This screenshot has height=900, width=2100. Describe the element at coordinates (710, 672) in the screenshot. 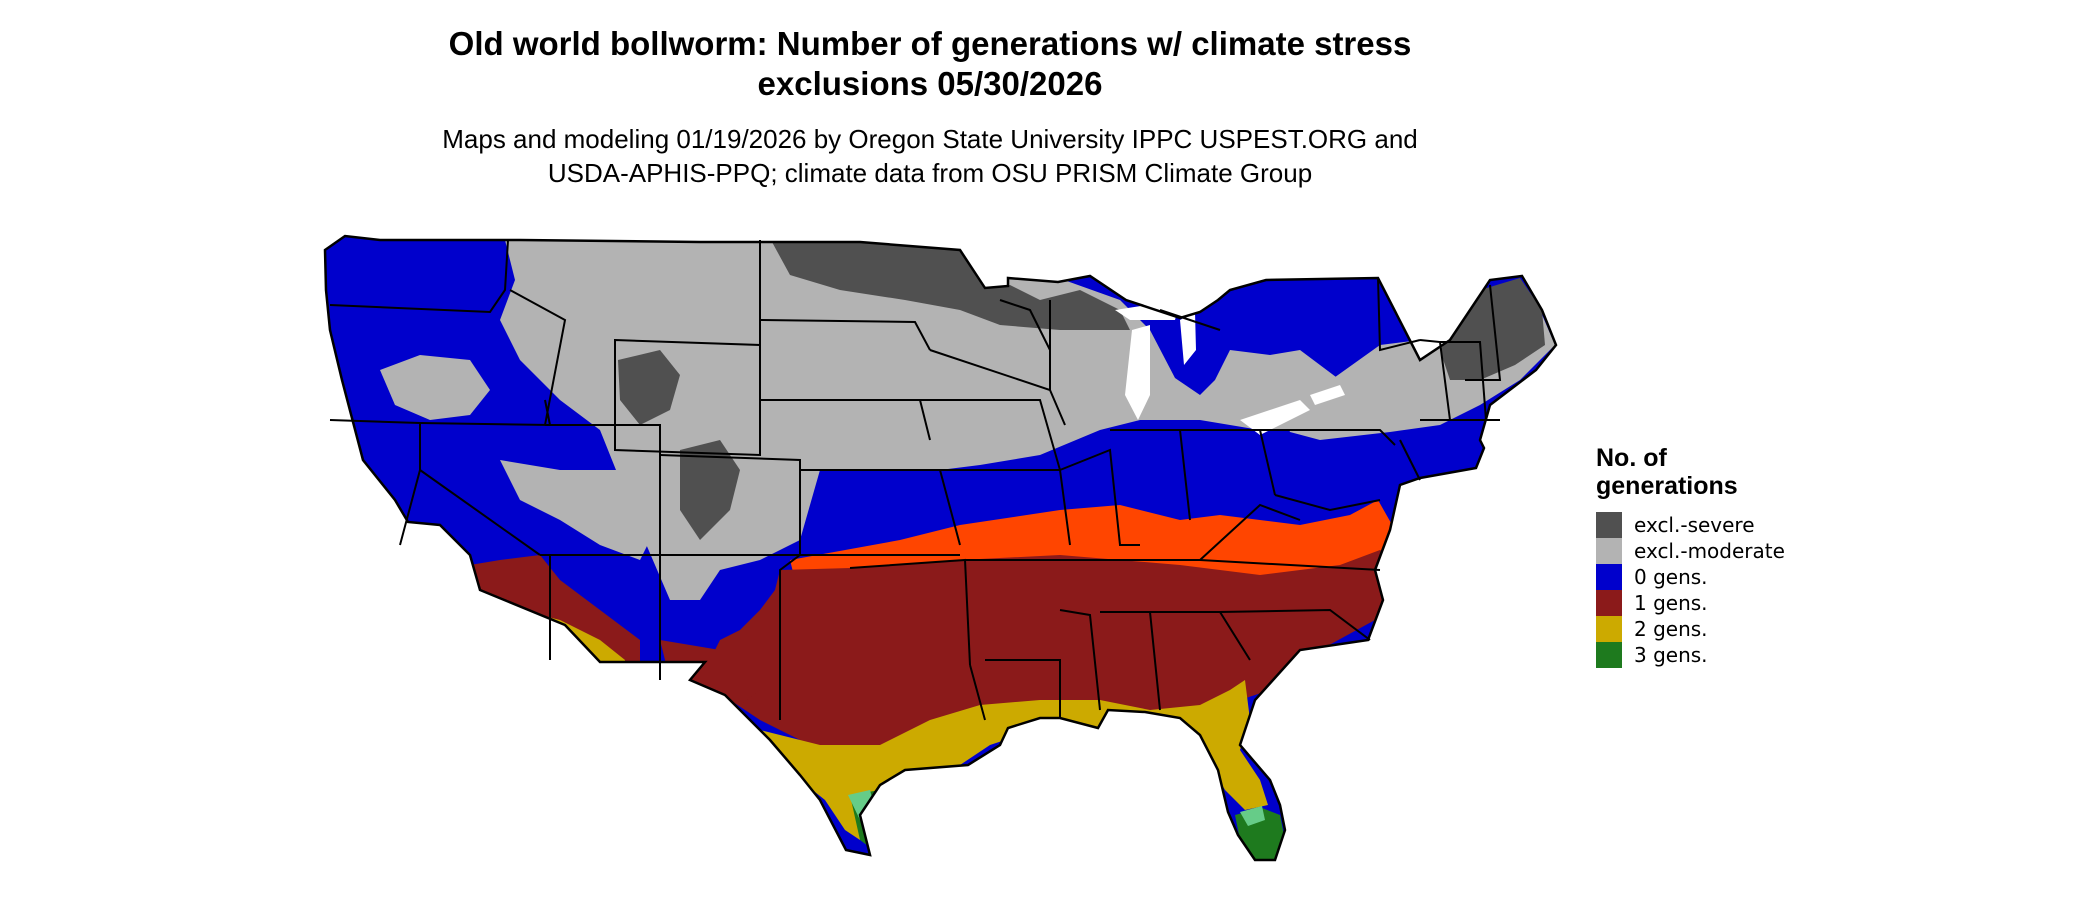

I see `zone-one-gen-new-mexico` at that location.